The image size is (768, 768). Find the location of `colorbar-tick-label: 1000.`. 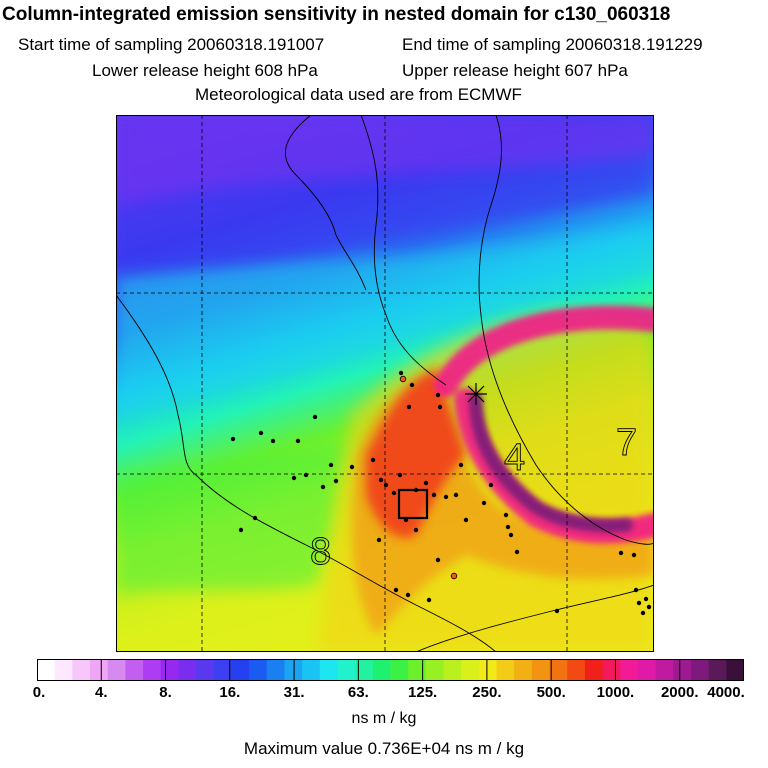

colorbar-tick-label: 1000. is located at coordinates (615, 692).